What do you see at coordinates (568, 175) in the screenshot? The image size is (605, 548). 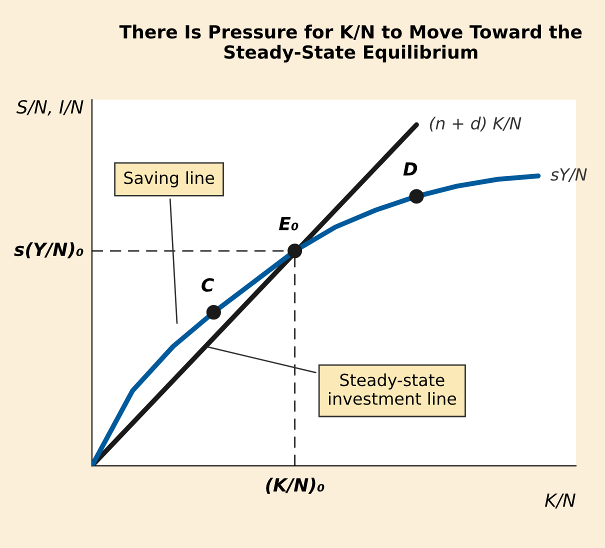 I see `series-label: sY/N` at bounding box center [568, 175].